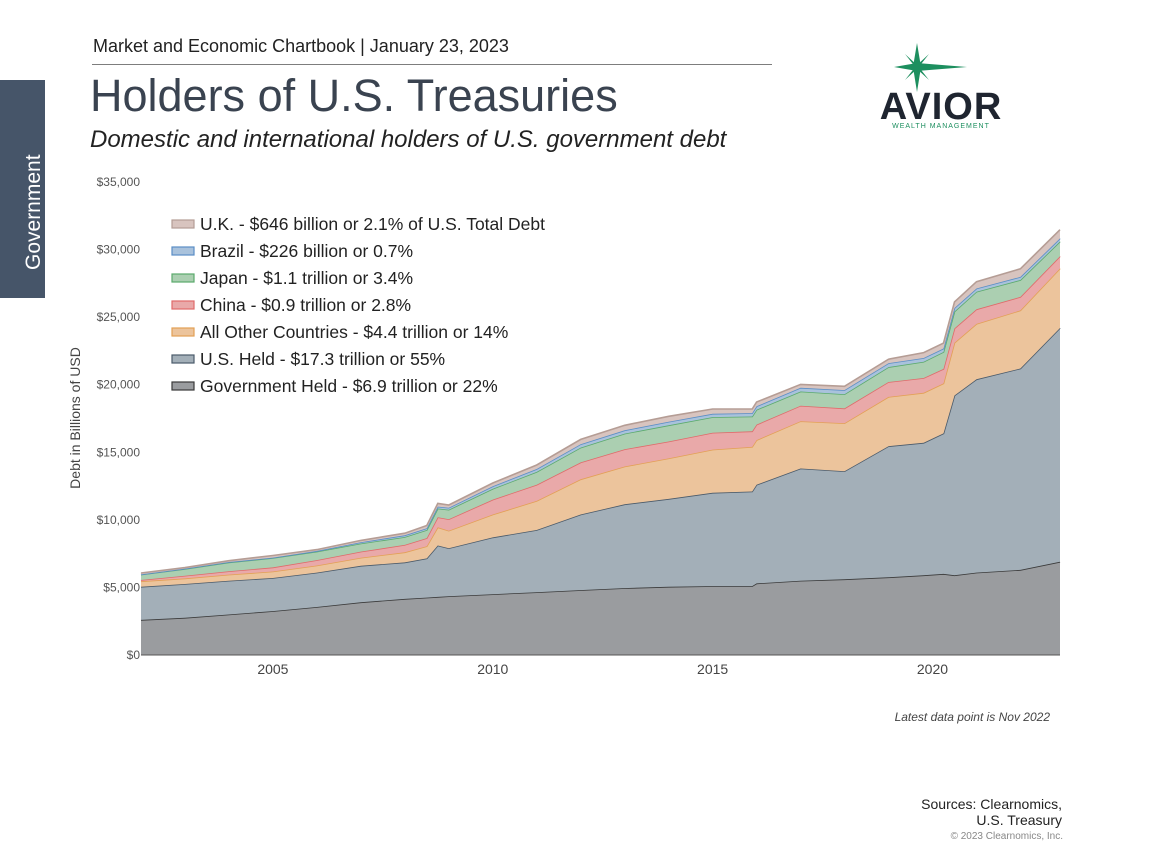 The width and height of the screenshot is (1152, 864). Describe the element at coordinates (119, 520) in the screenshot. I see `y-tick-label: $10,000` at that location.